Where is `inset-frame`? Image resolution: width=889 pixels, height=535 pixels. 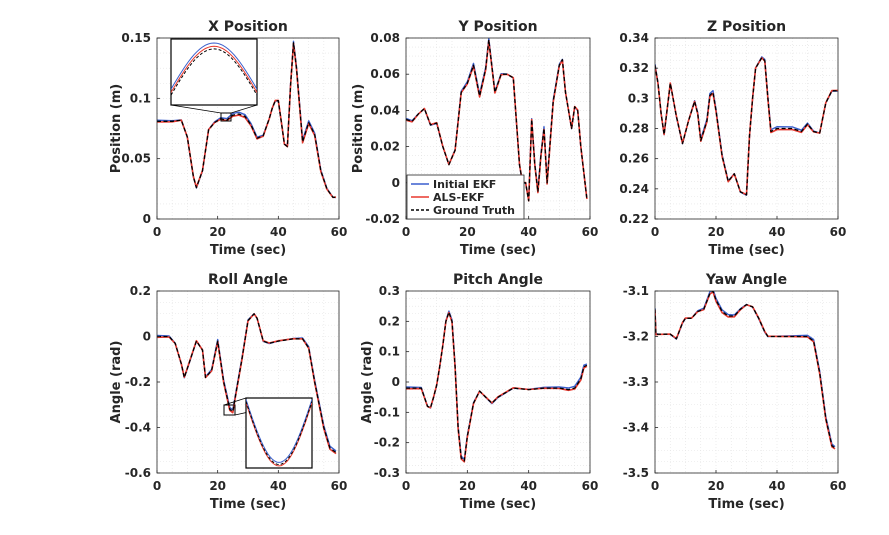 inset-frame is located at coordinates (279, 433).